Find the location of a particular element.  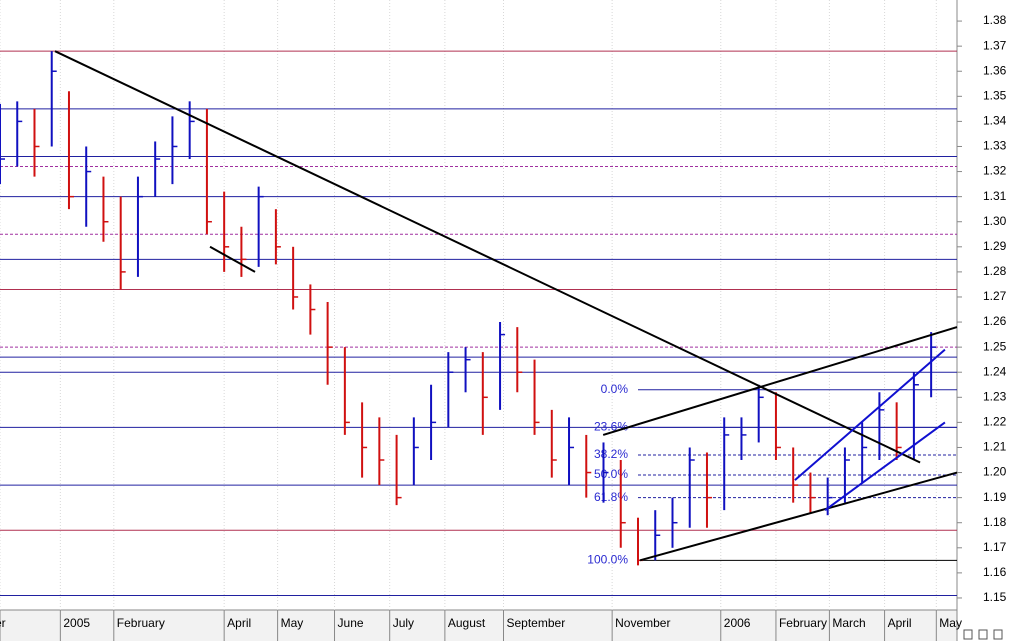

y-tick-label: 1.22 is located at coordinates (995, 422).